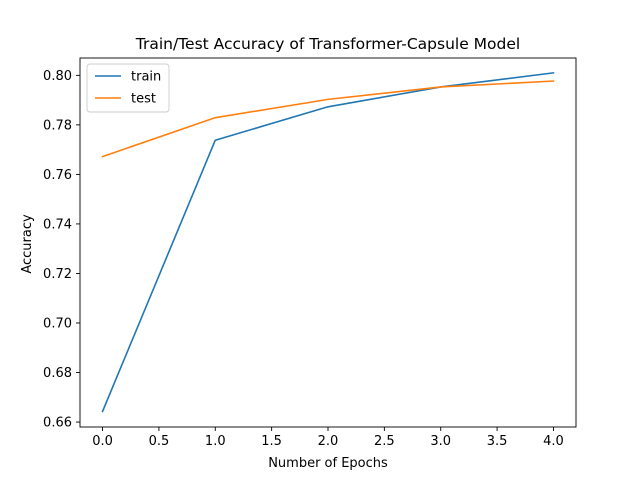 The height and width of the screenshot is (480, 640). Describe the element at coordinates (57, 274) in the screenshot. I see `y-tick-label: 0.72` at that location.